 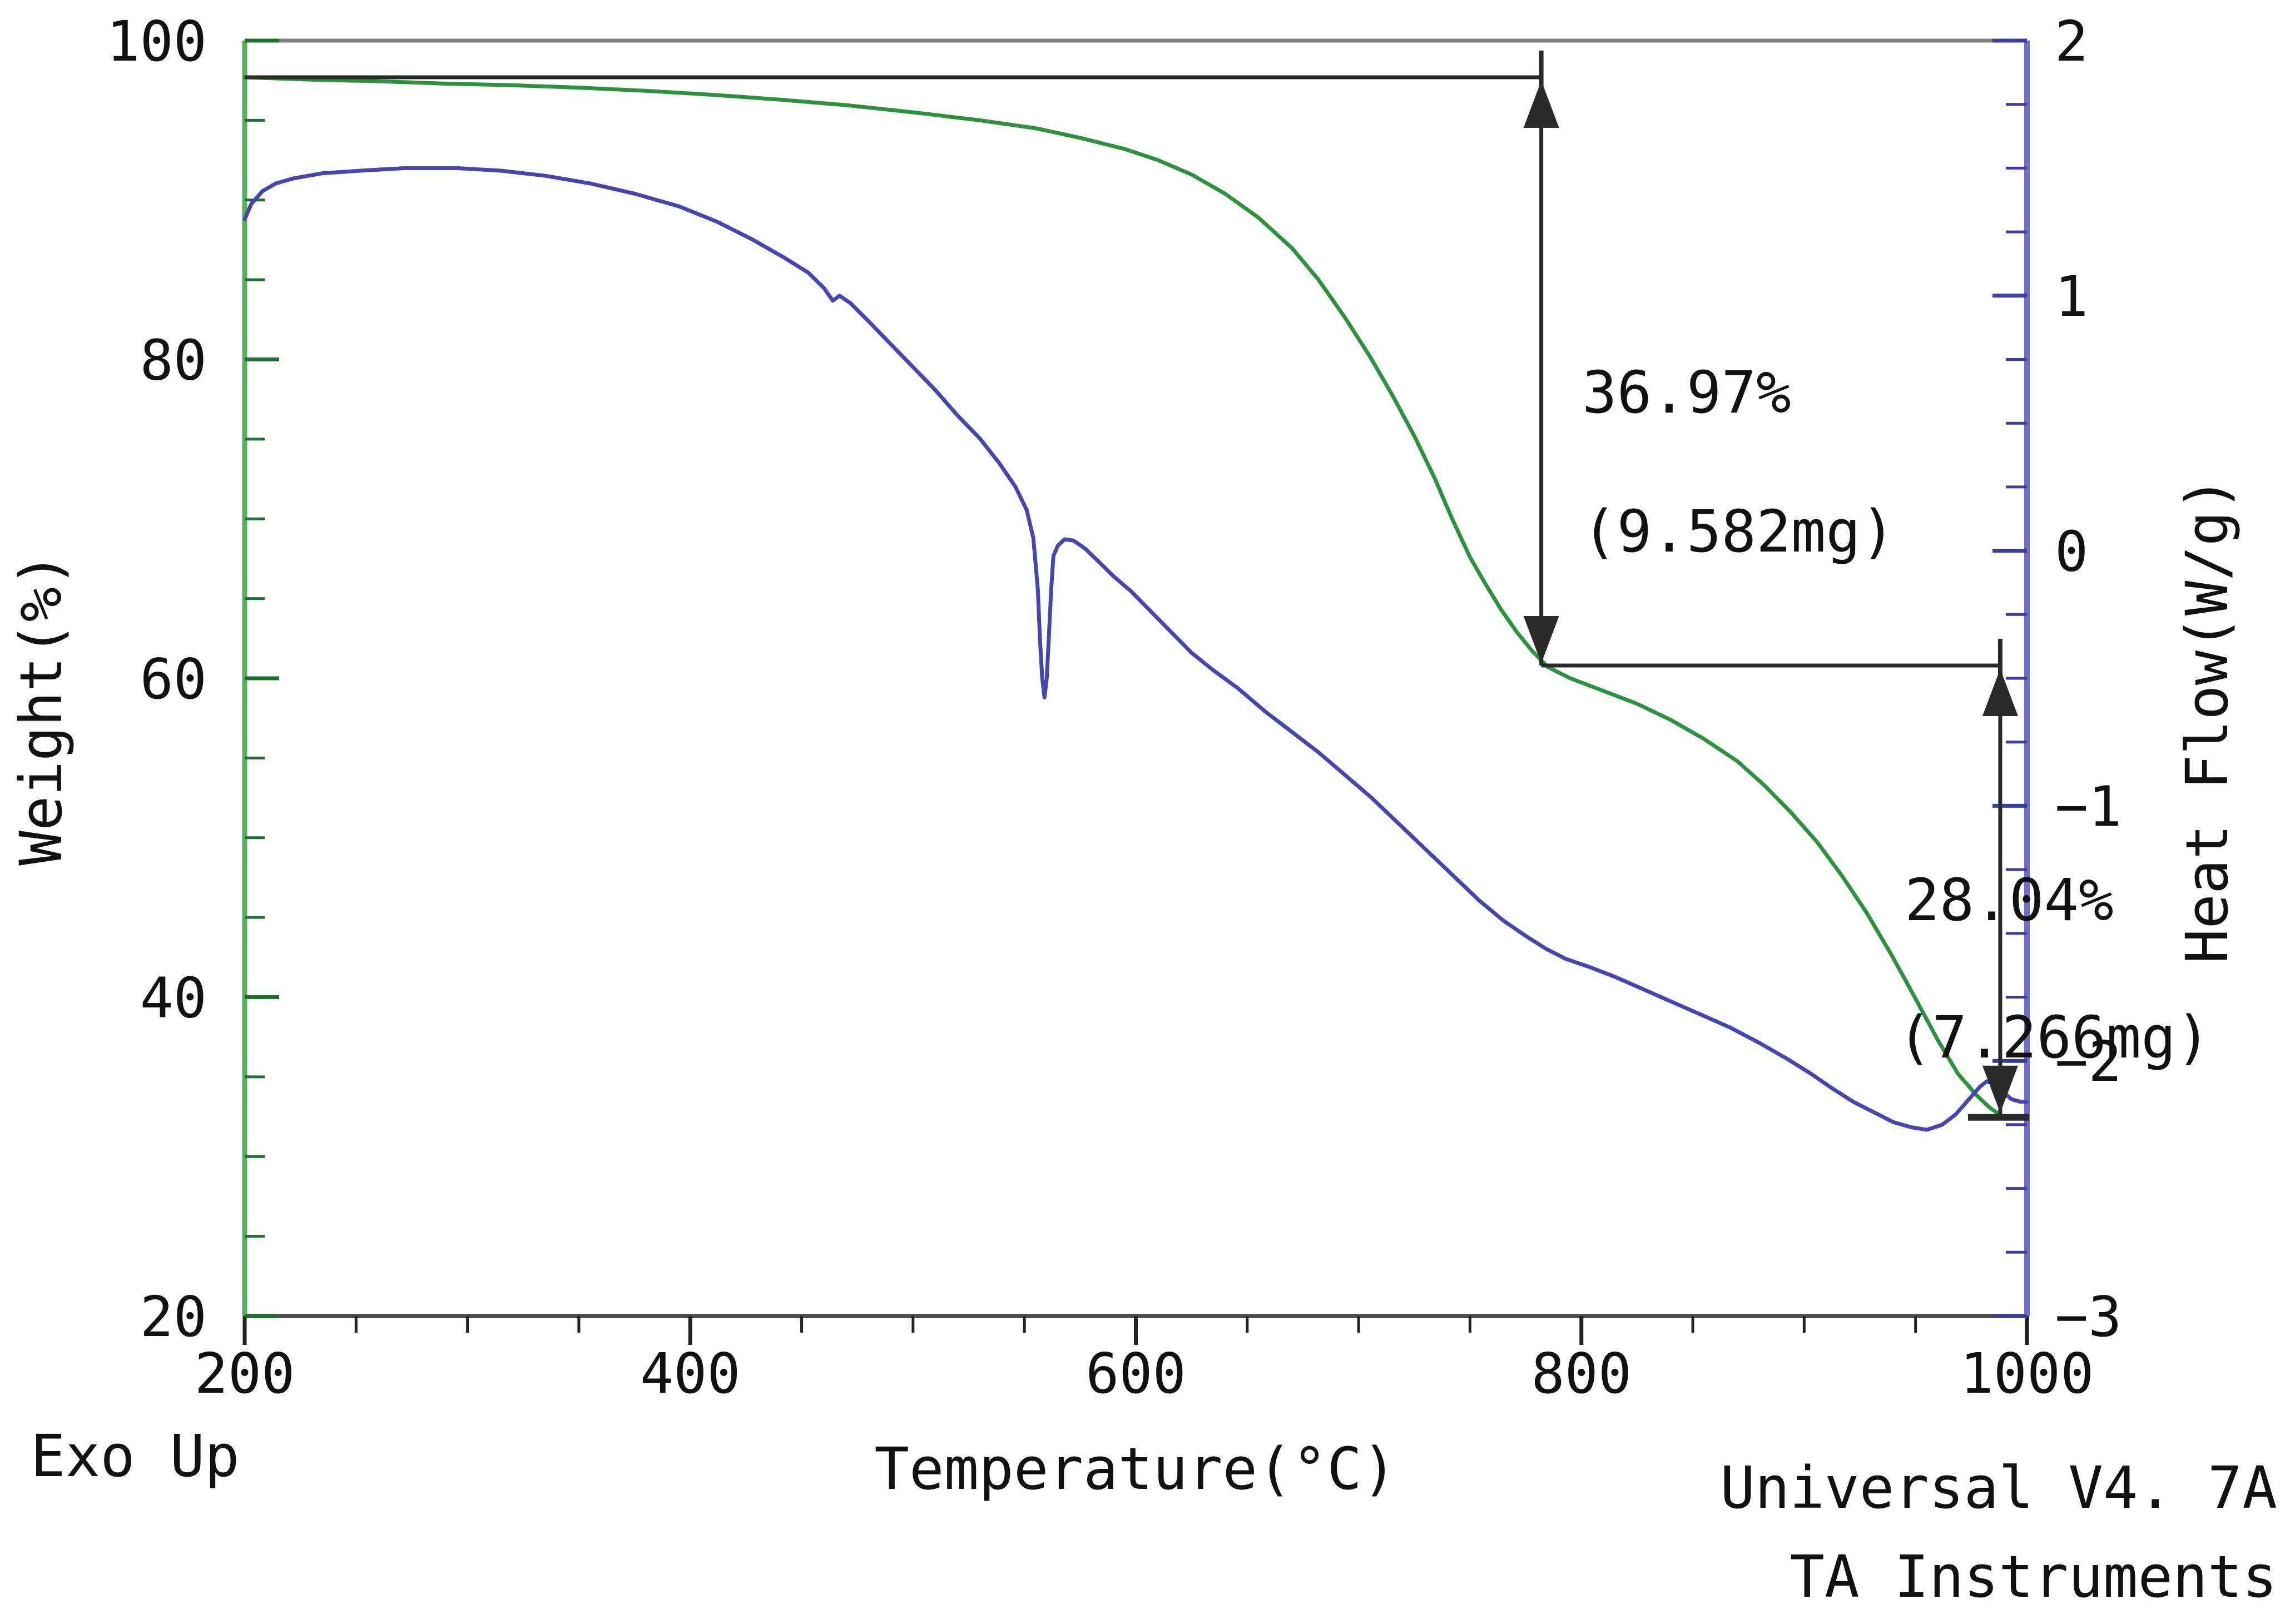 What do you see at coordinates (156, 41) in the screenshot?
I see `left-tick-label: 100` at bounding box center [156, 41].